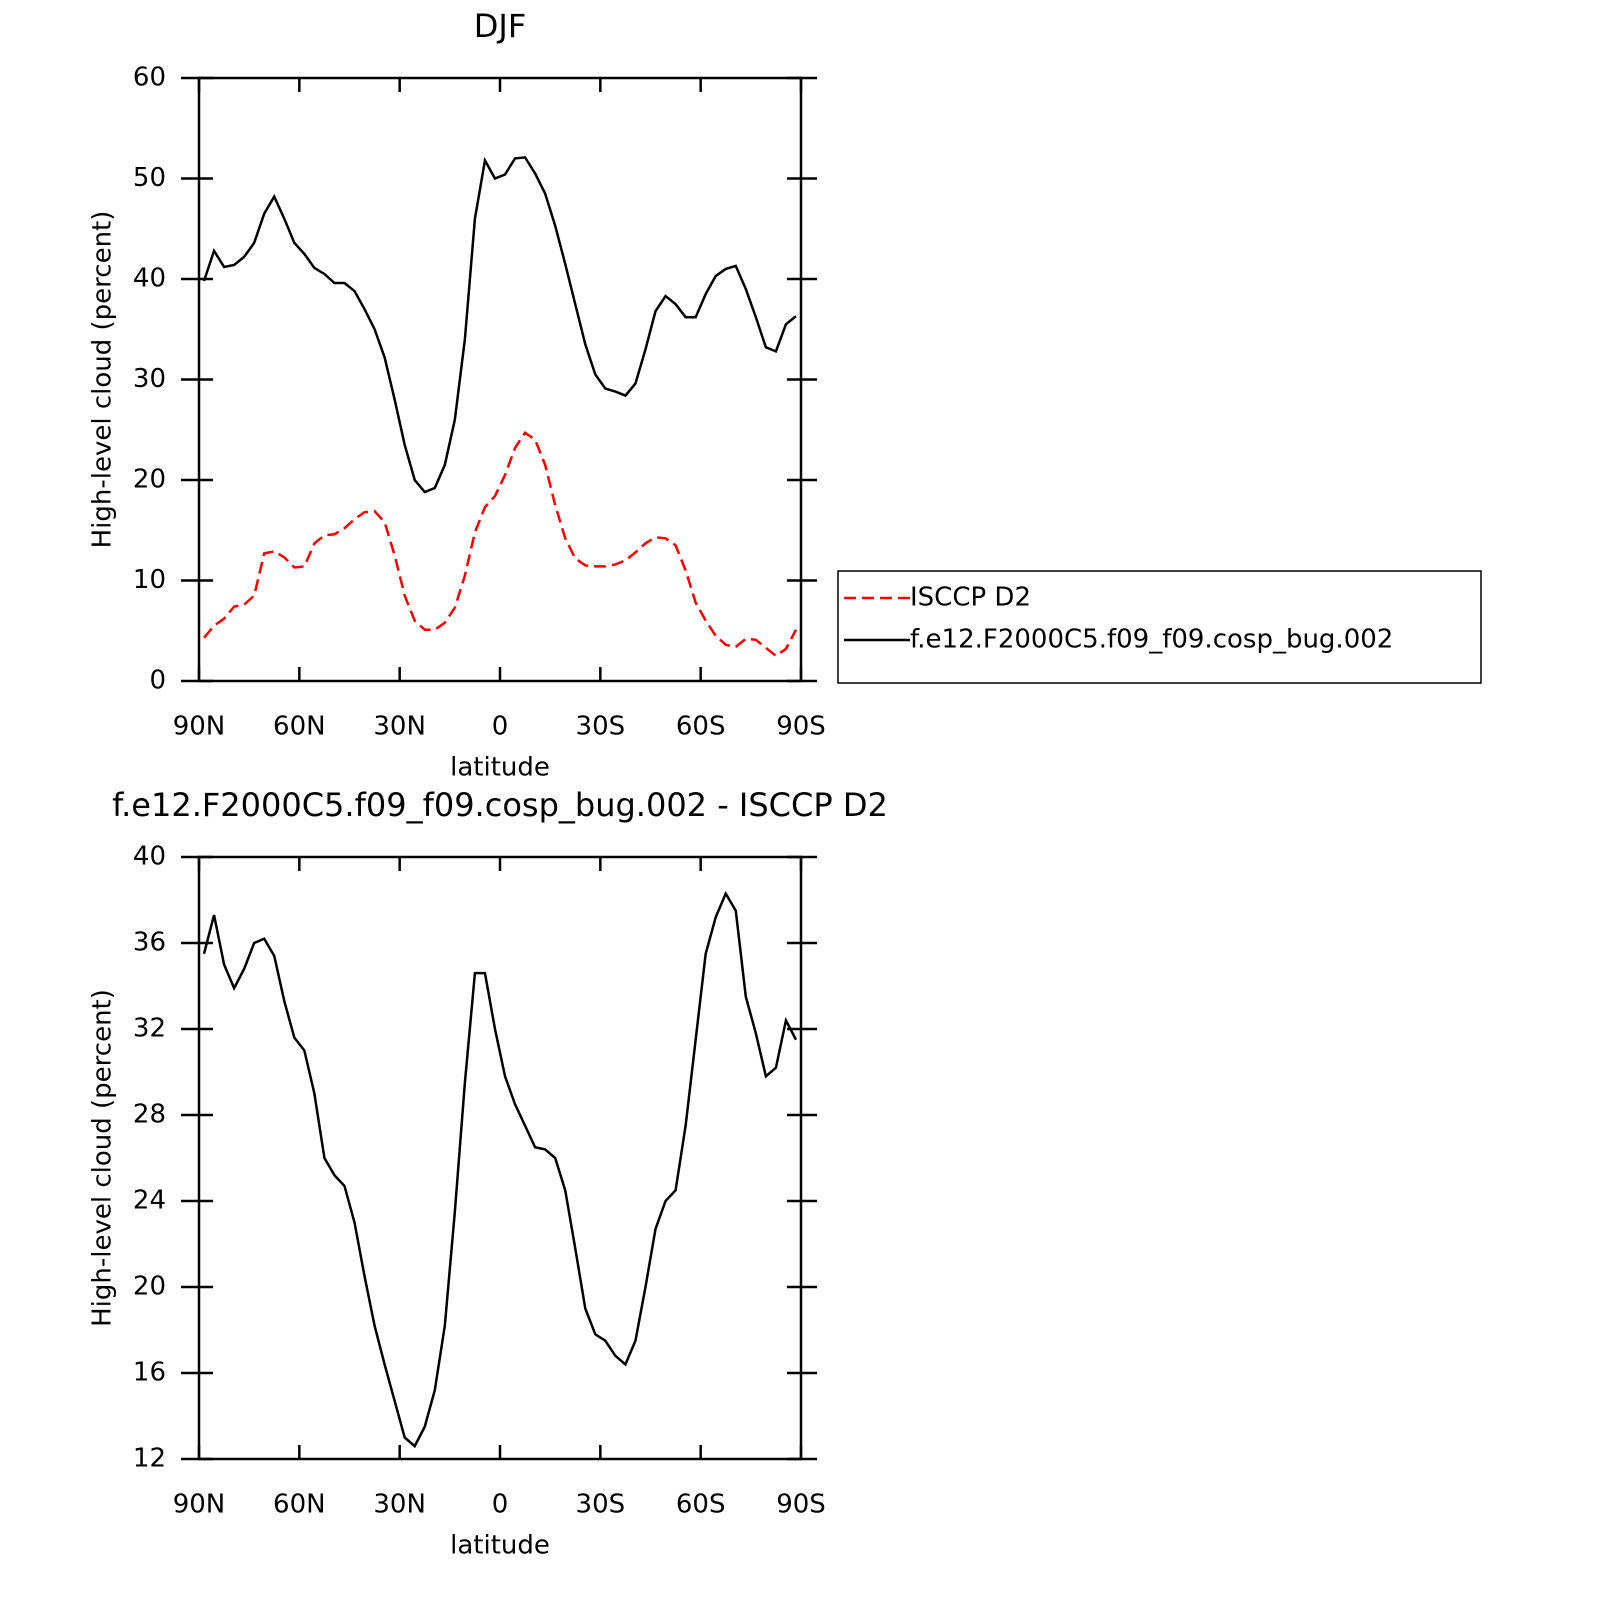 Image resolution: width=1613 pixels, height=1613 pixels. What do you see at coordinates (149, 580) in the screenshot?
I see `y-tick-label: 10` at bounding box center [149, 580].